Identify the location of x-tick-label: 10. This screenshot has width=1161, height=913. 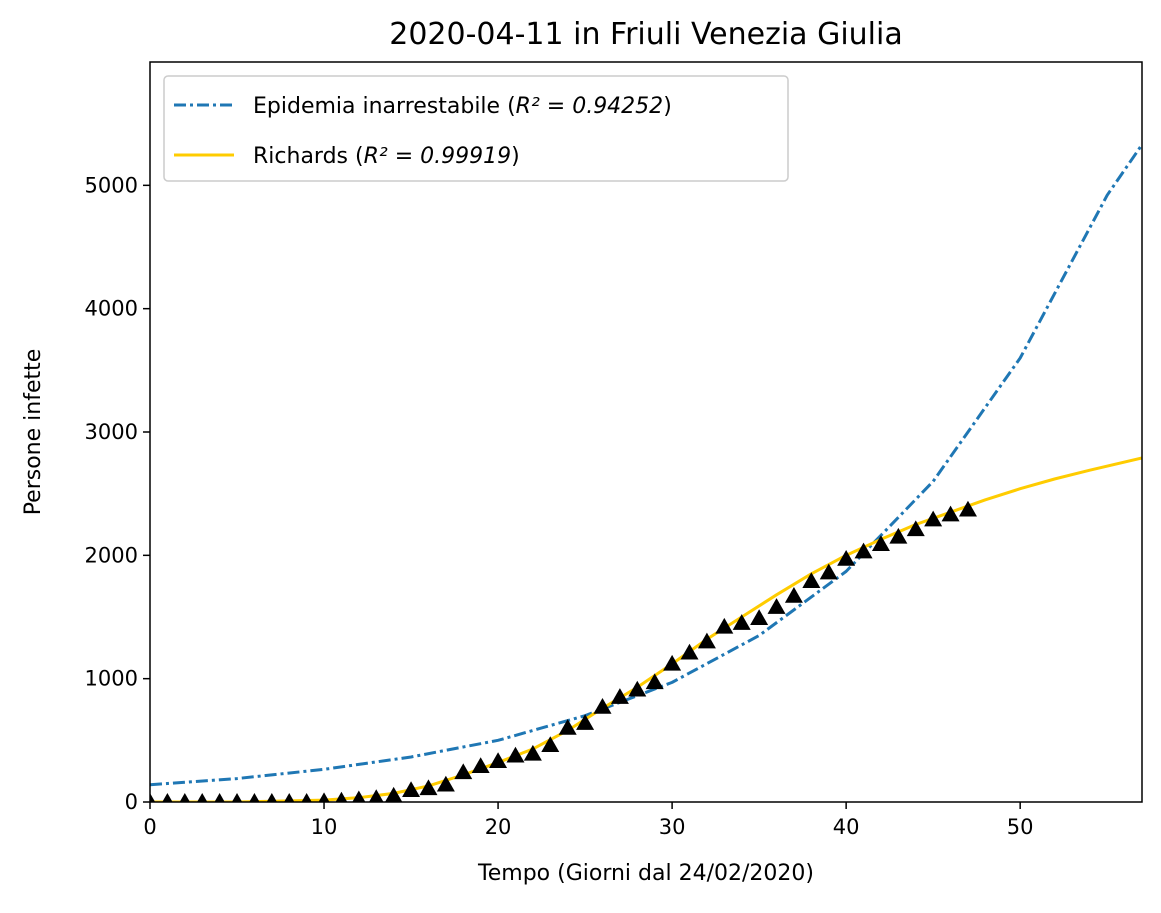
(324, 827).